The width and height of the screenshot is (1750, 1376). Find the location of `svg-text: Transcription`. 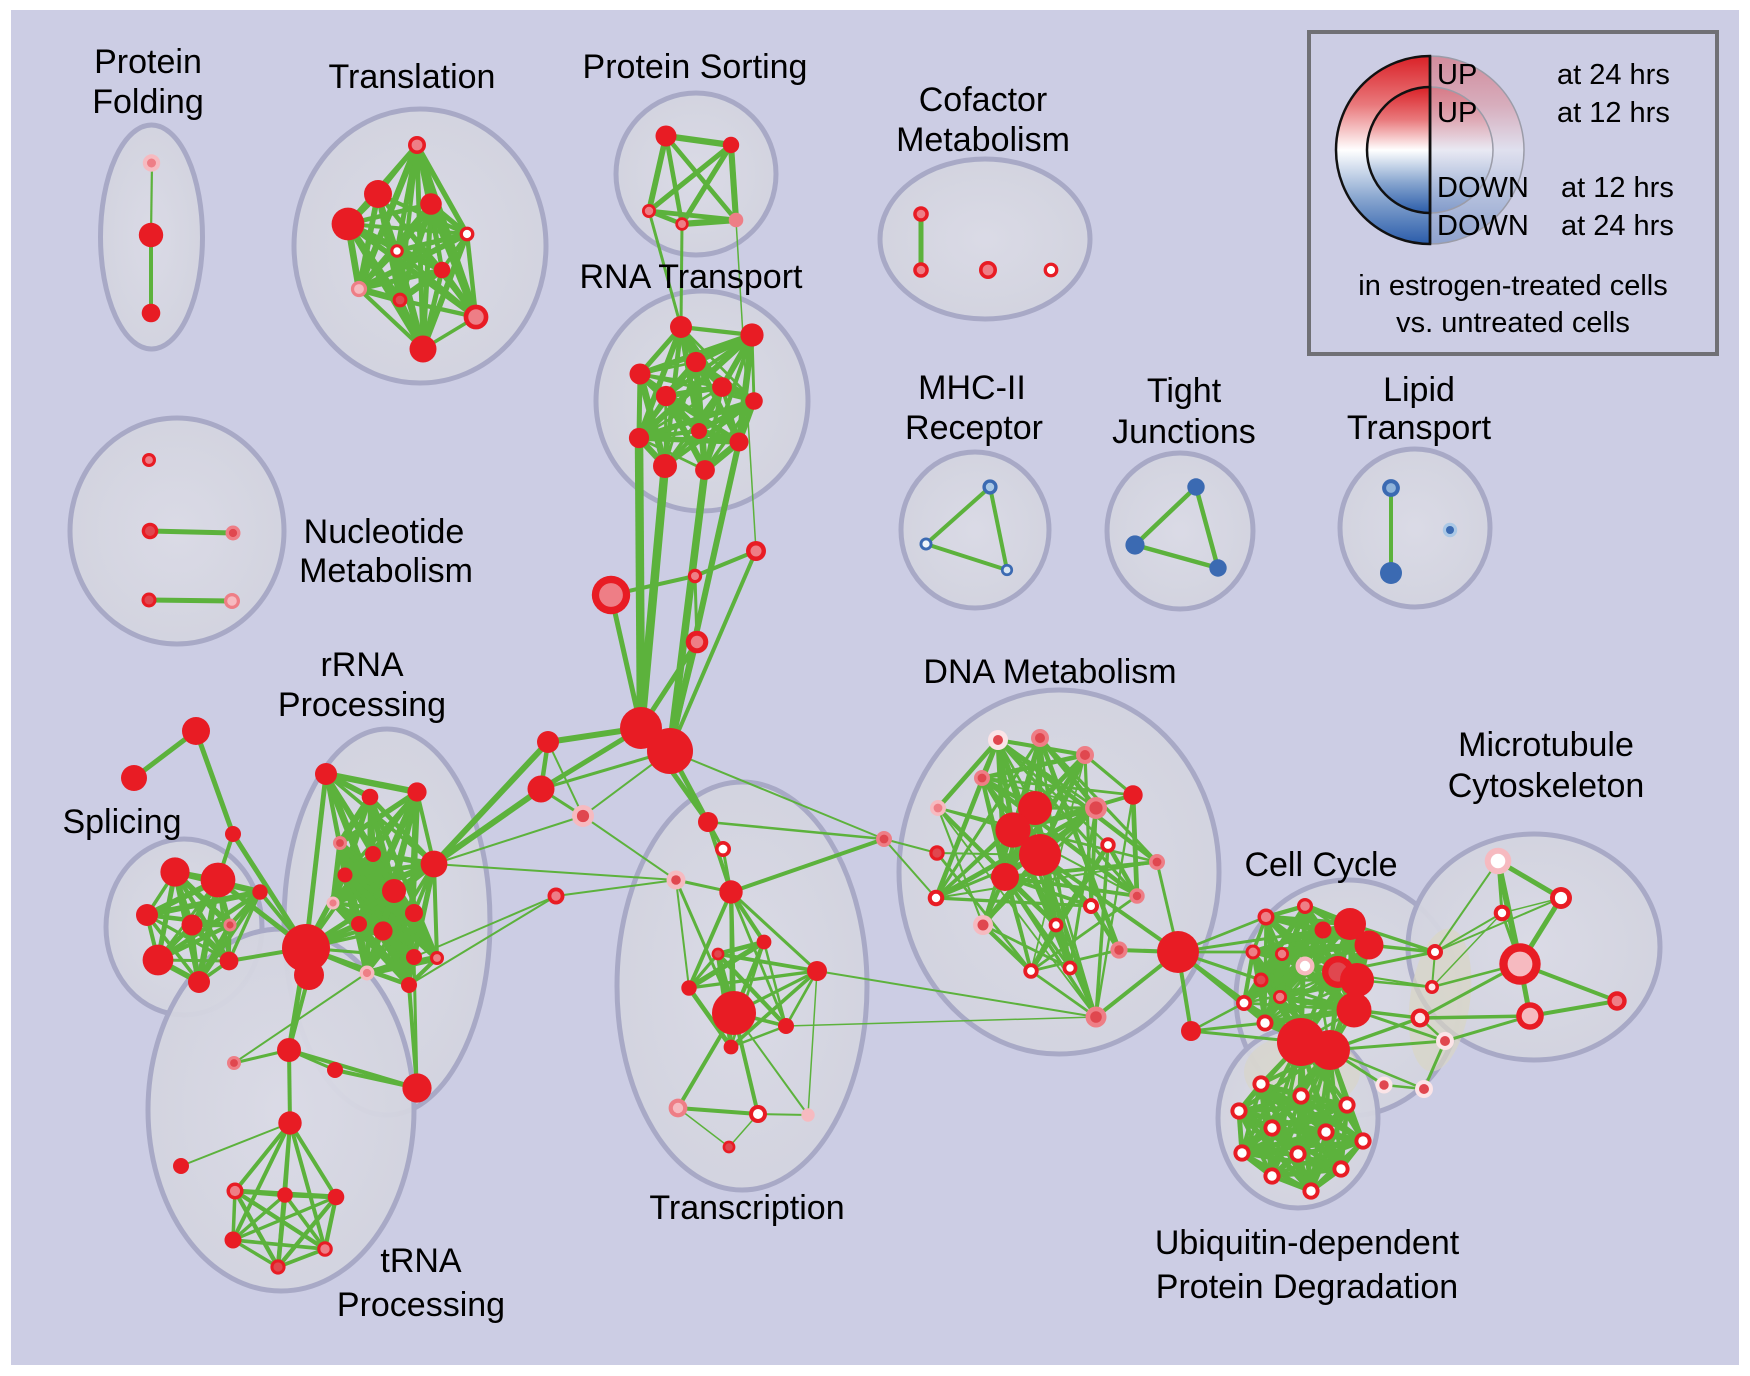

svg-text: Transcription is located at coordinates (746, 1208).